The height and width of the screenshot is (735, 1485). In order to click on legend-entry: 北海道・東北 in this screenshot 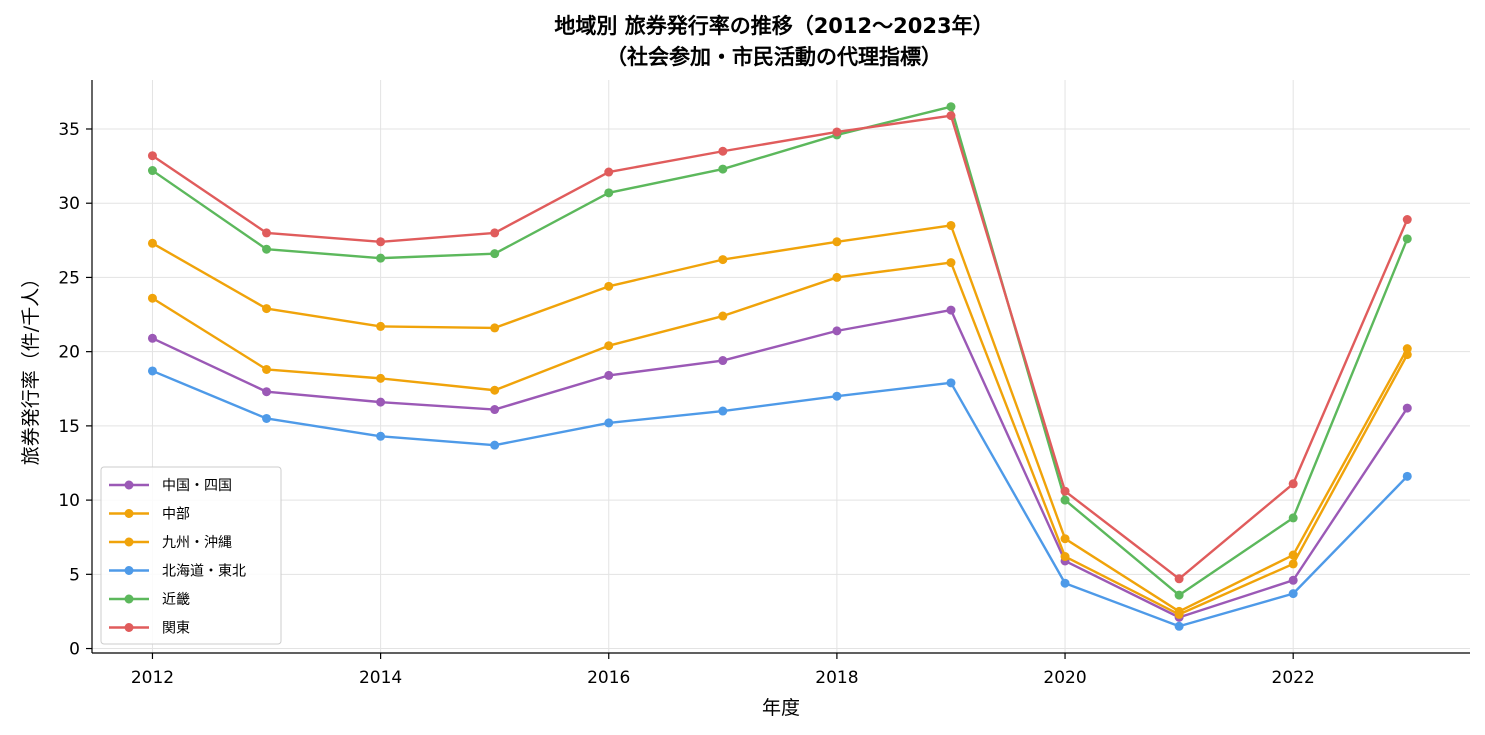, I will do `click(177, 572)`.